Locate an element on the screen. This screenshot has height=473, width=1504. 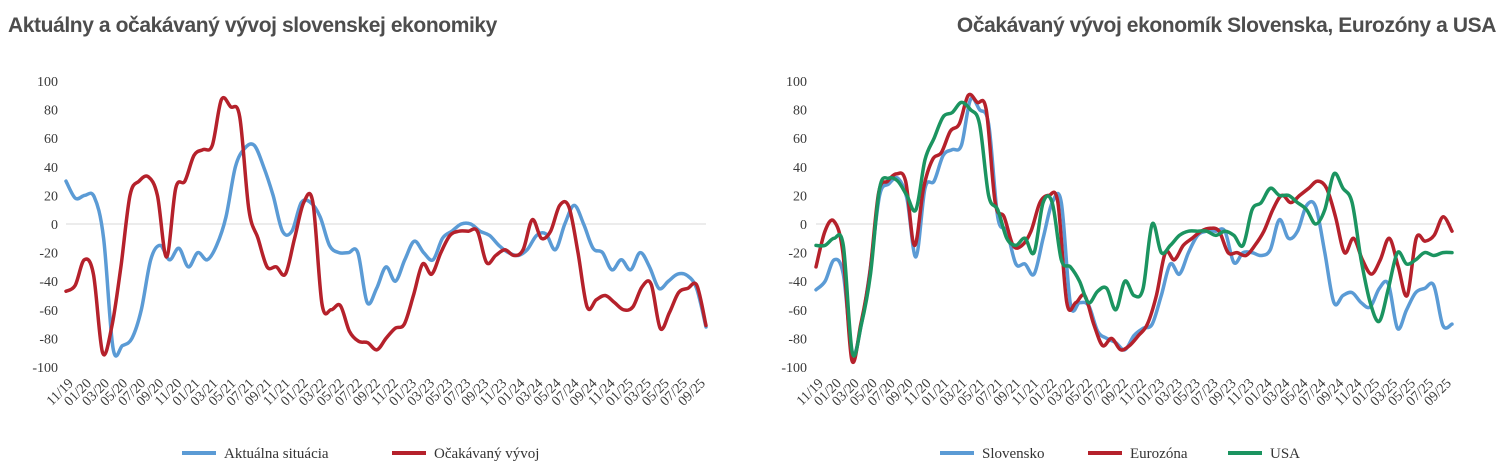
y-axis-right: 100 80 60 40 20 0 -20 -40 -60 -80 -100 is located at coordinates (794, 225).